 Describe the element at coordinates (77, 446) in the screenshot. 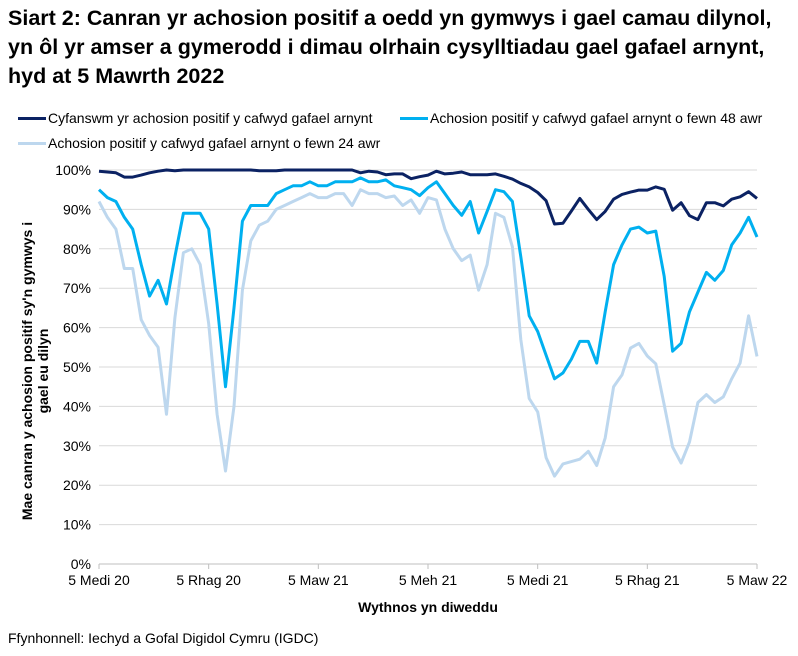

I see `y-tick-label: 30%` at that location.